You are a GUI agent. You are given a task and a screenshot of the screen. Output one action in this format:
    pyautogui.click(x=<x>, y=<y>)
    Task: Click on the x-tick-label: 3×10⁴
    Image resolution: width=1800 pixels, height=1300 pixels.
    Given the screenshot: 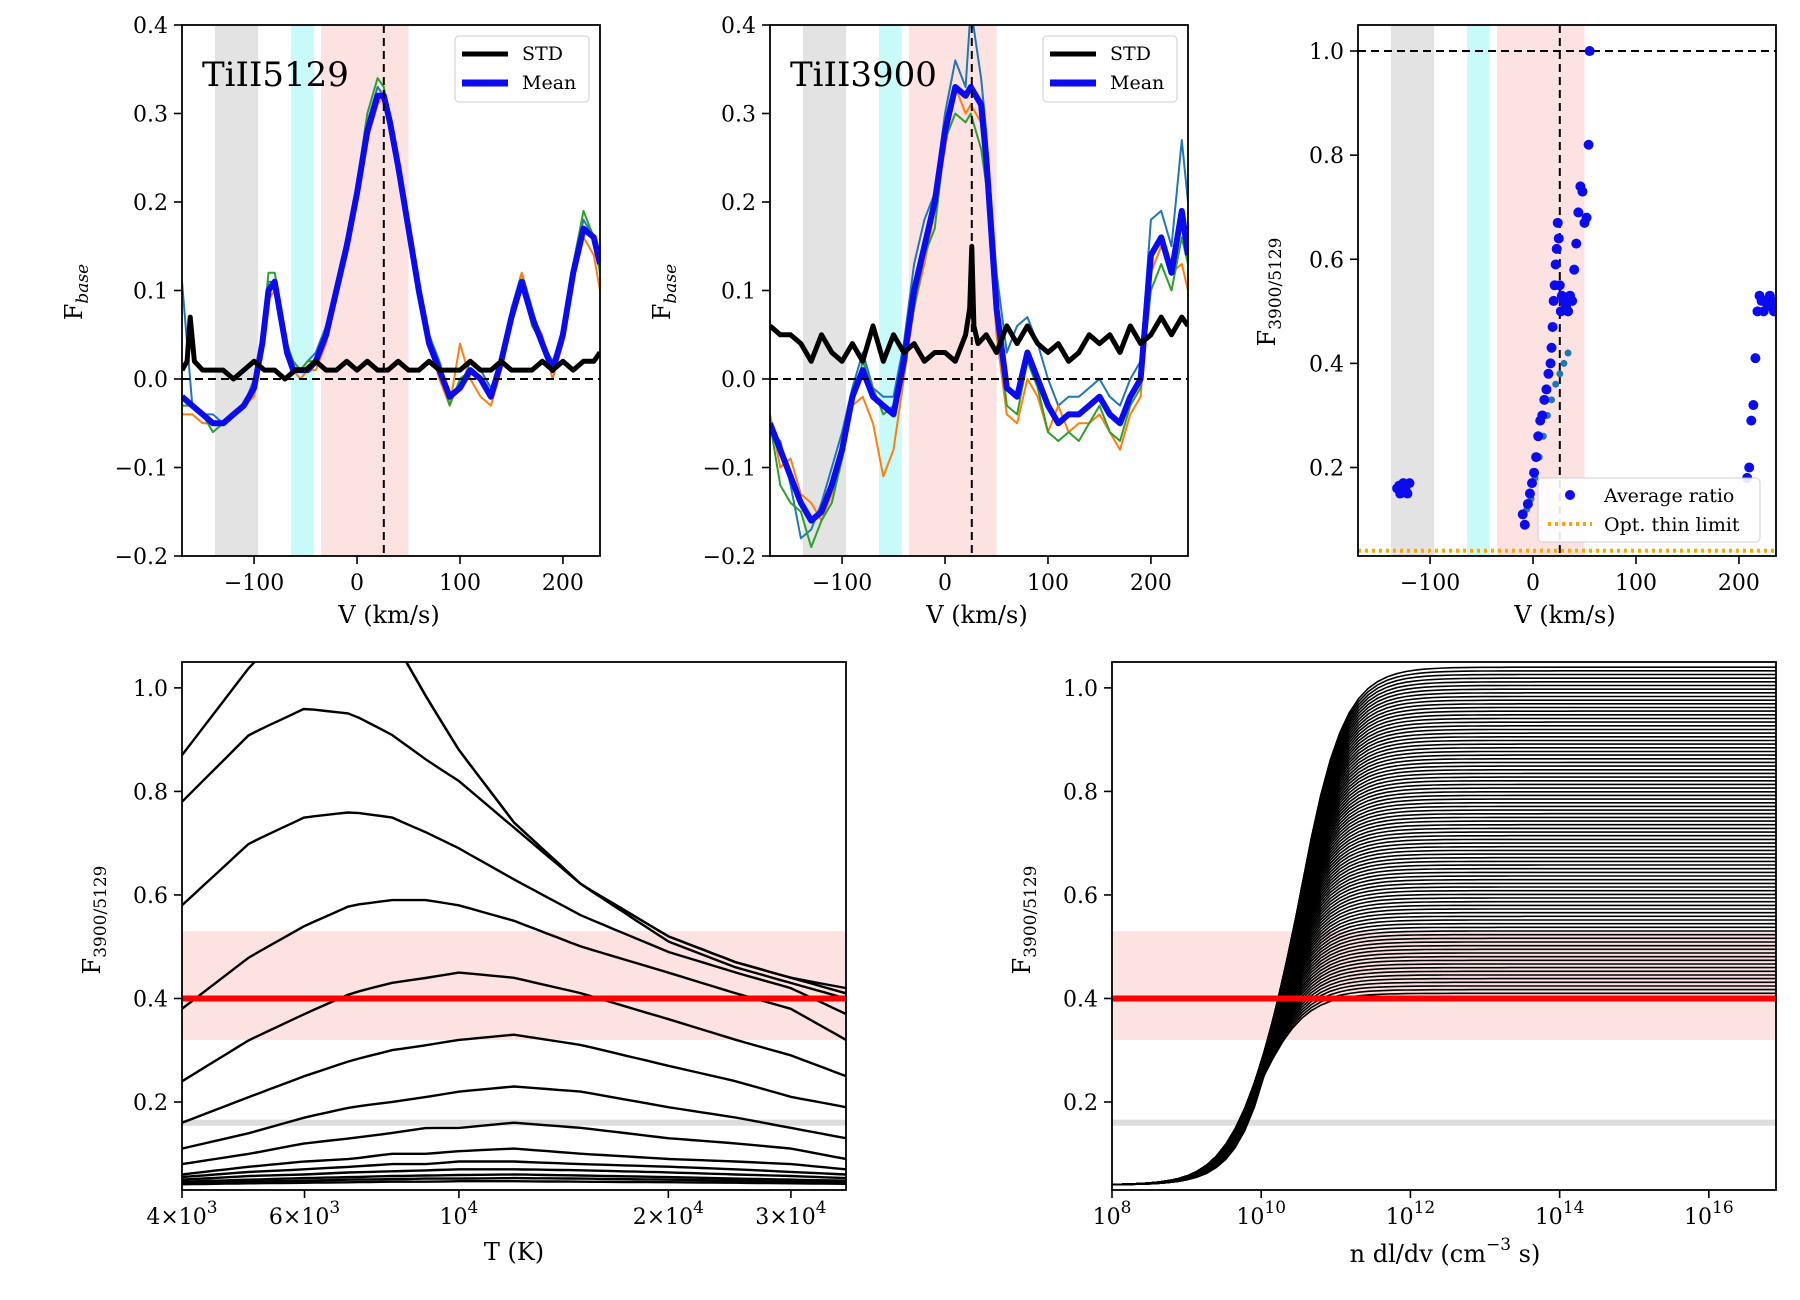 What is the action you would take?
    pyautogui.click(x=790, y=1214)
    